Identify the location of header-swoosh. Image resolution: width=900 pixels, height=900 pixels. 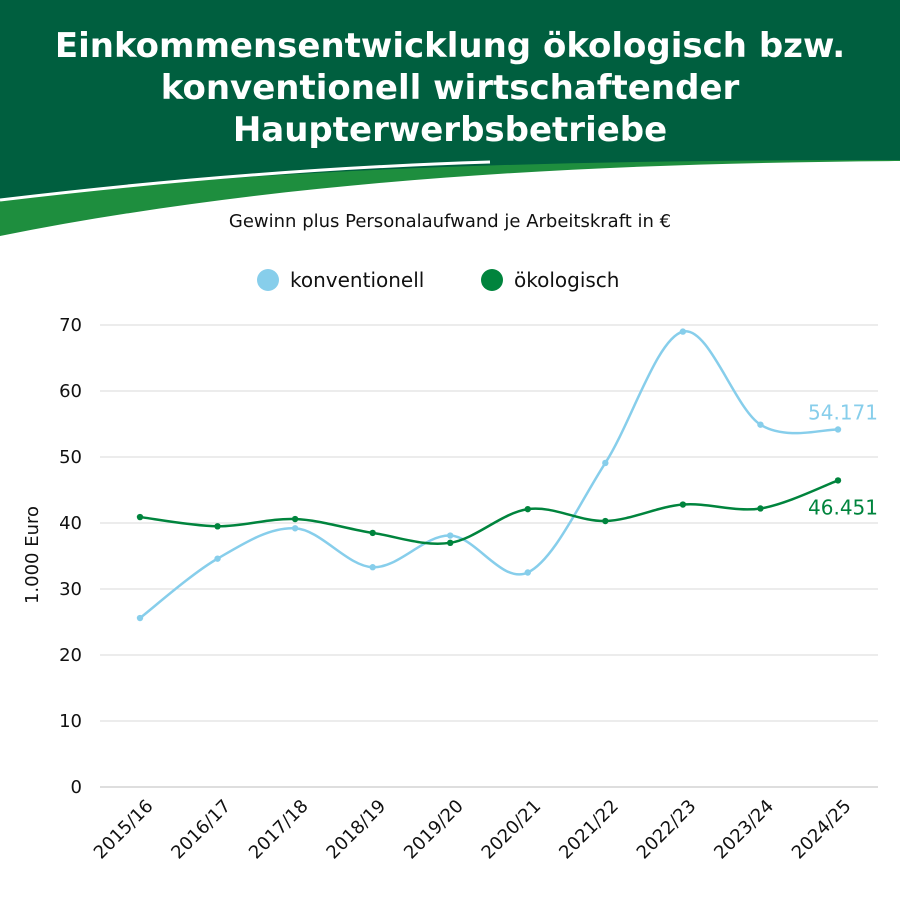
(450, 198).